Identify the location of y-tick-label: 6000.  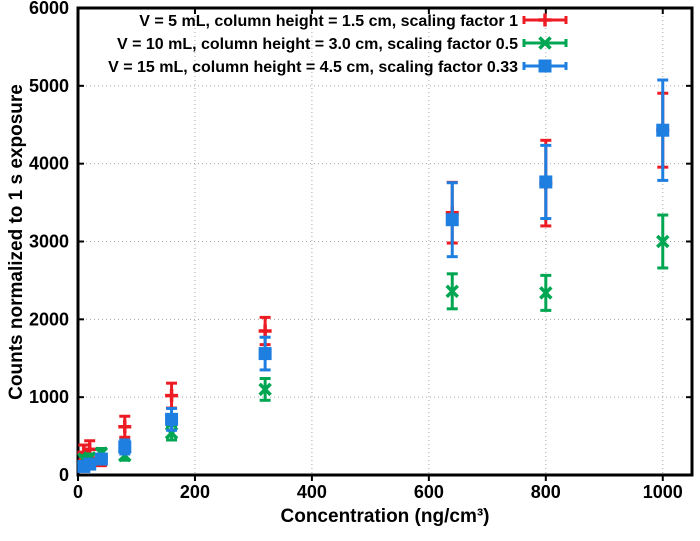
(49, 9).